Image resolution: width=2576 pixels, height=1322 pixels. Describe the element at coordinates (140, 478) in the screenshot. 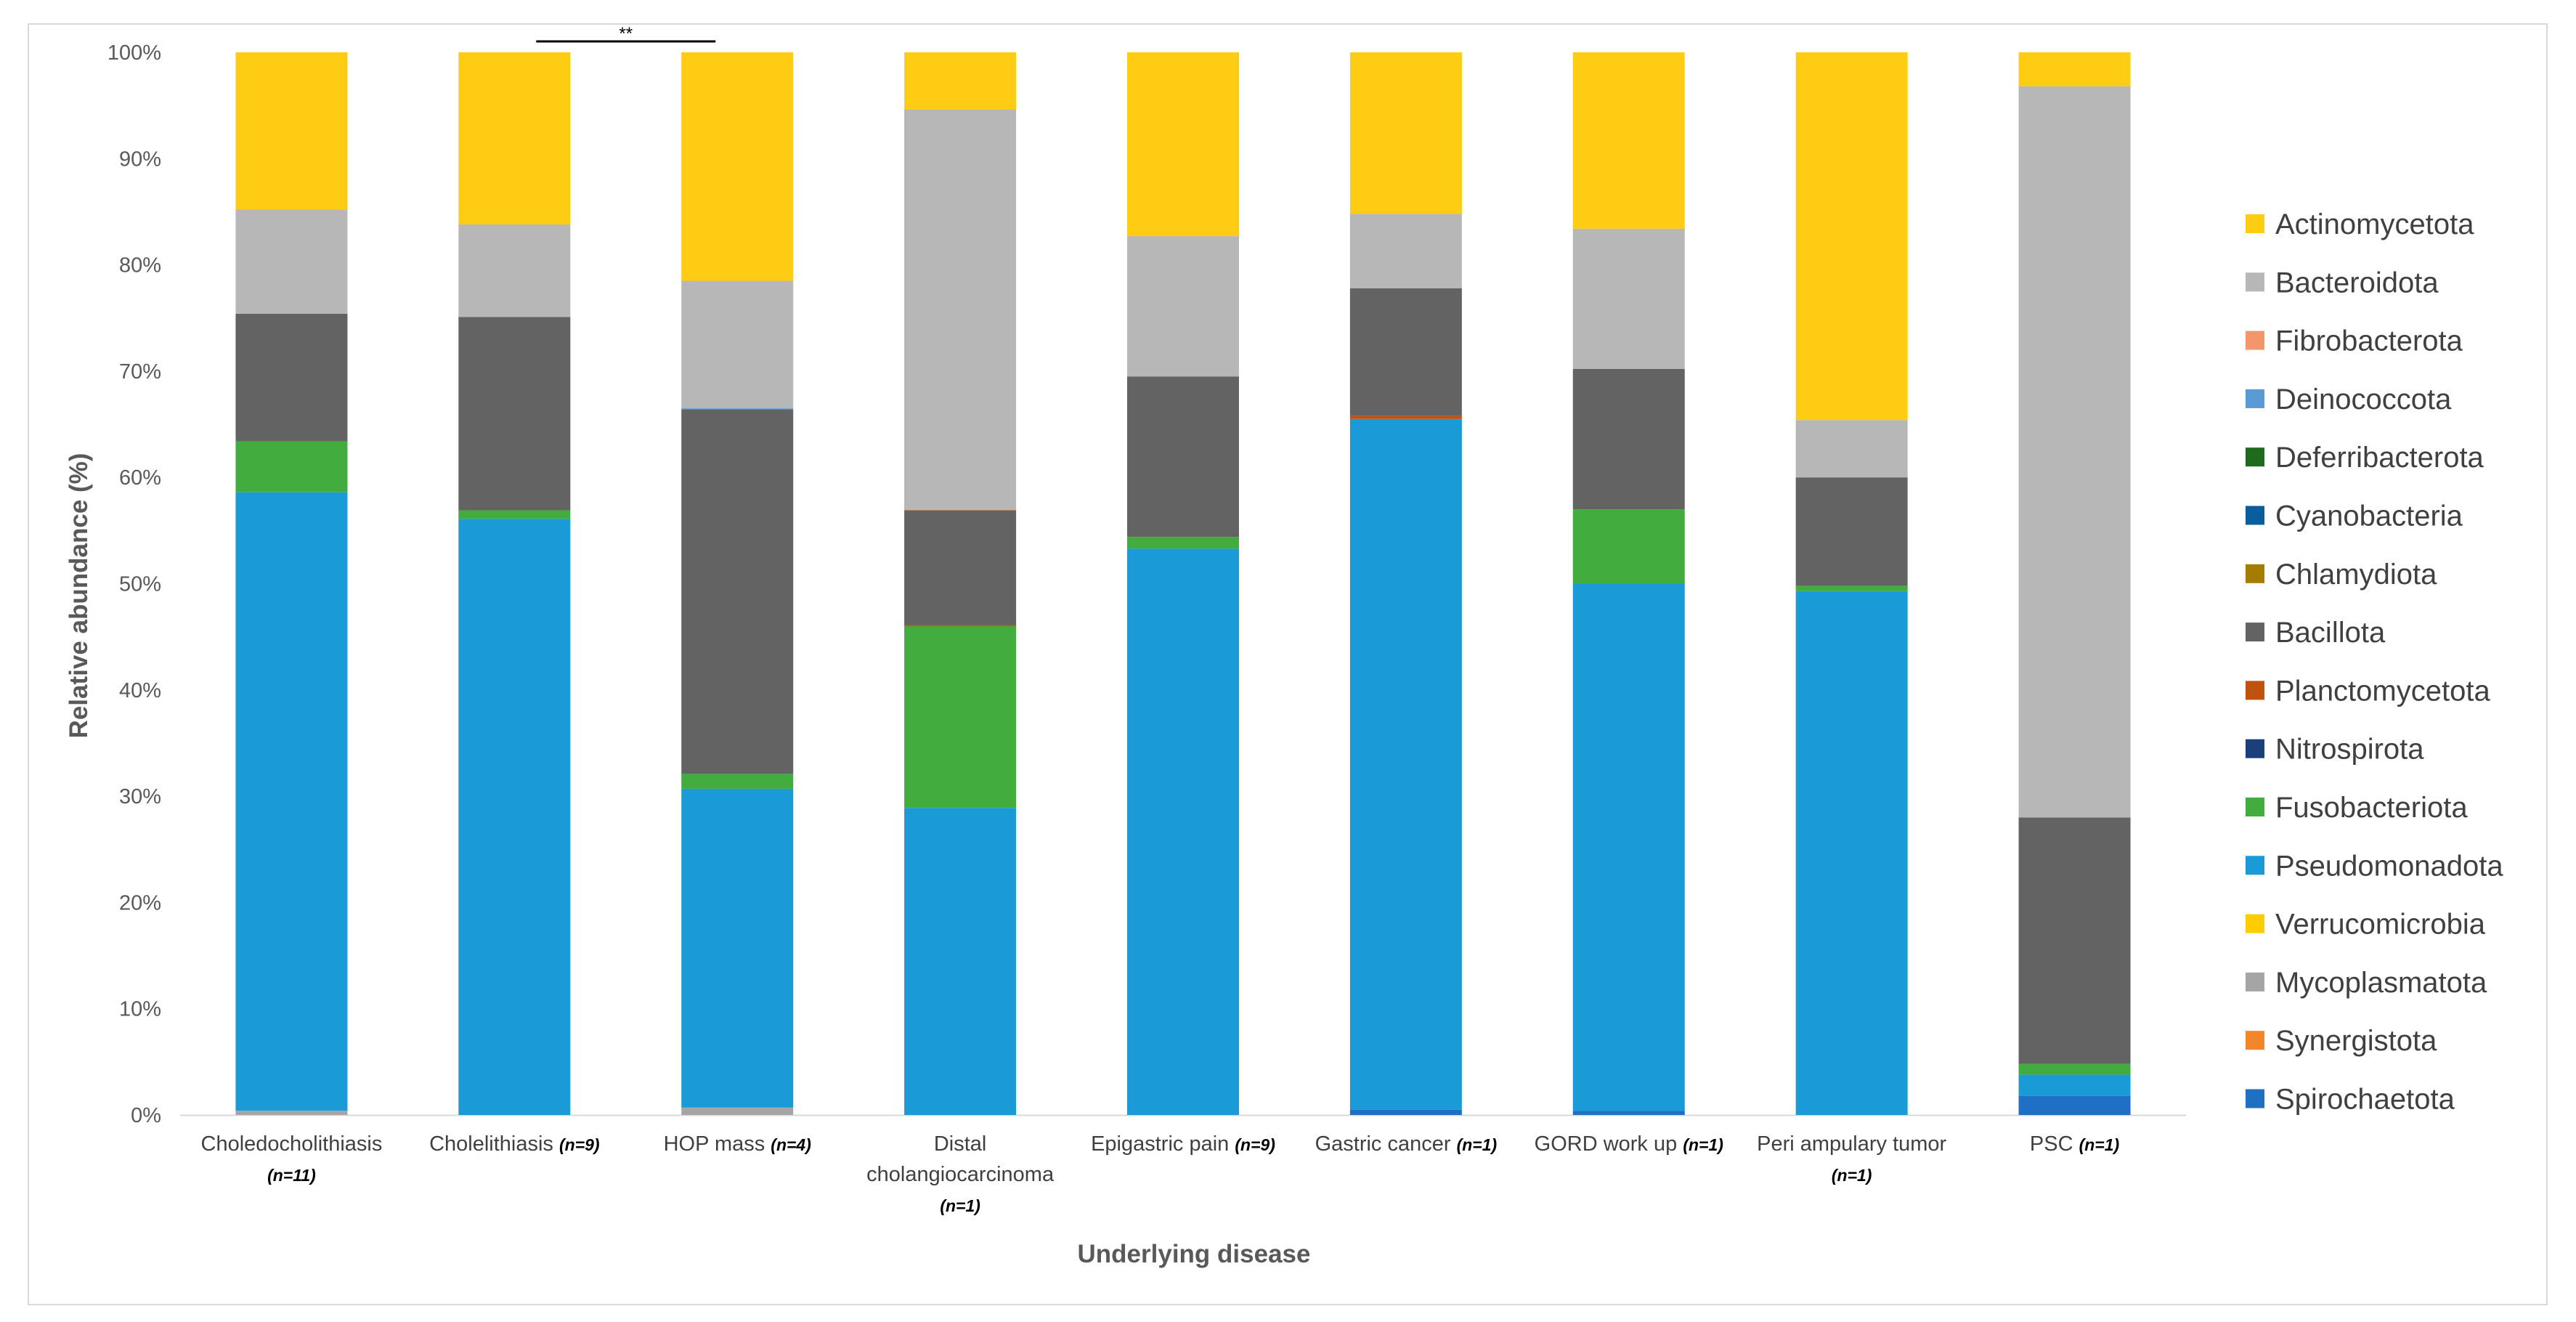

I see `y-tick-label: 60%` at that location.